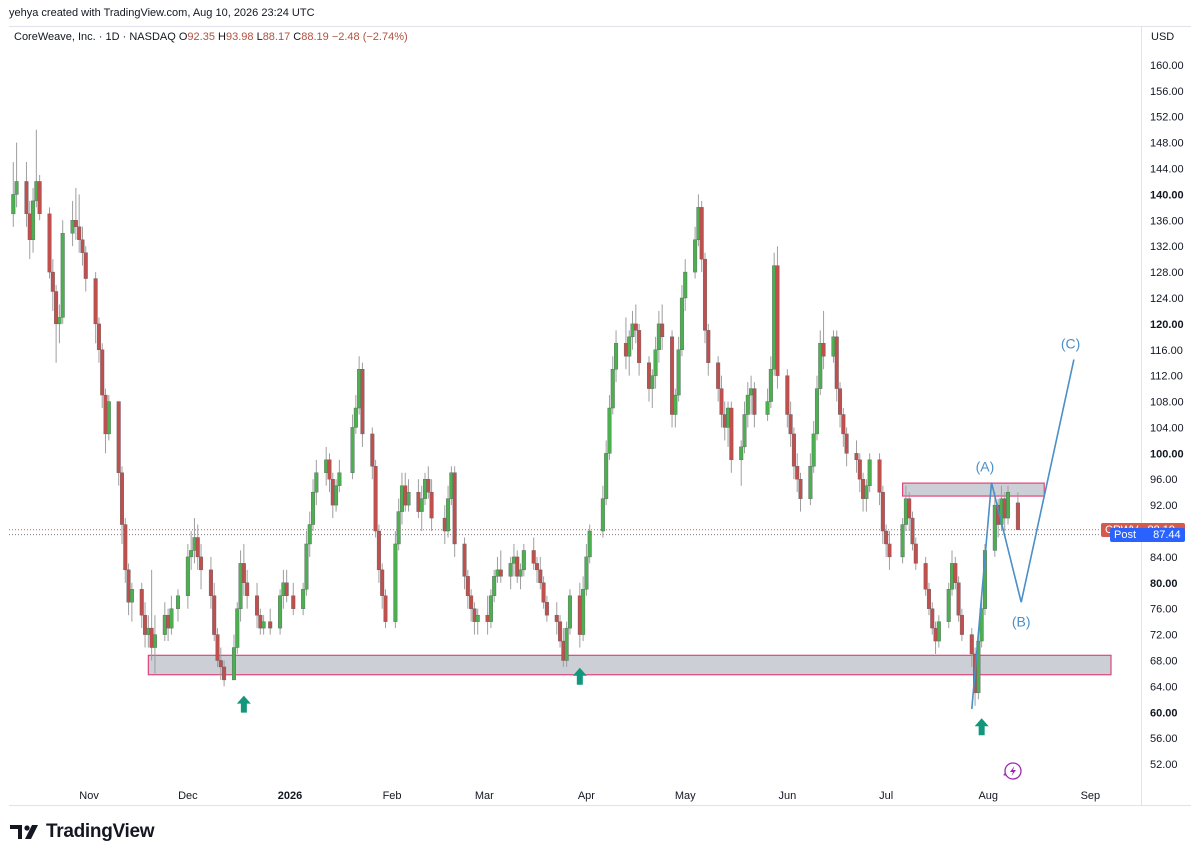 This screenshot has width=1200, height=858. Describe the element at coordinates (1164, 687) in the screenshot. I see `price-tick-label: 64.00` at that location.